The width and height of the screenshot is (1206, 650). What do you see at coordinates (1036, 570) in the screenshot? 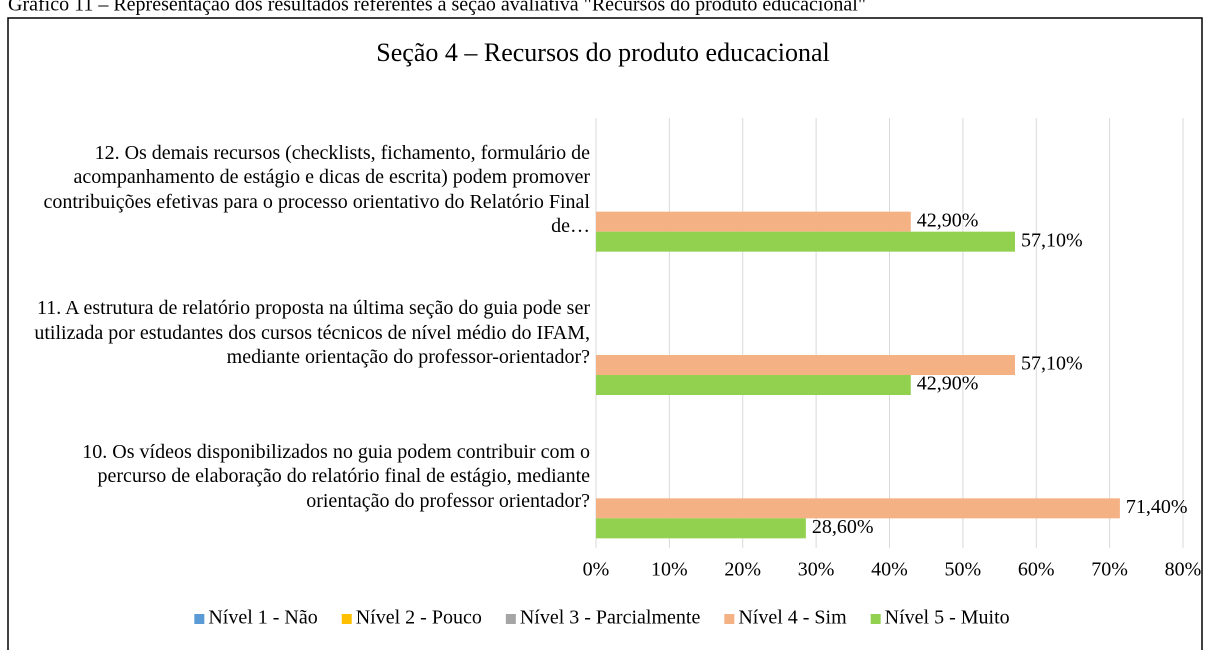
I see `x-tick-label: 60%` at bounding box center [1036, 570].